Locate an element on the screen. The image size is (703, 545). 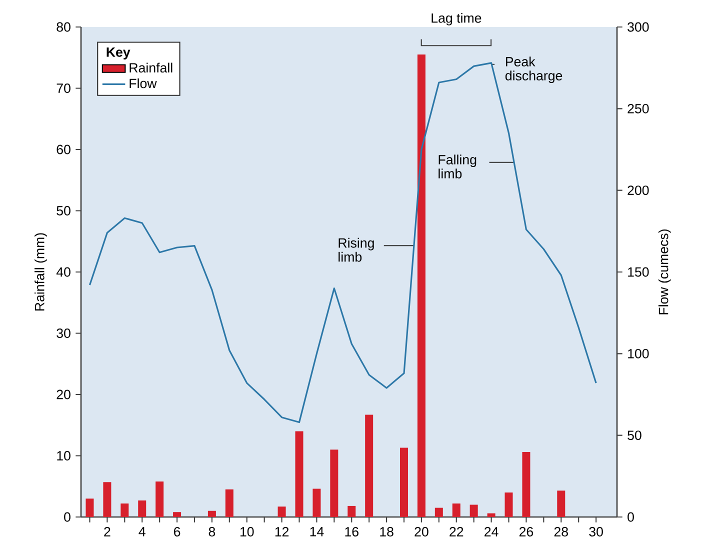
y-tick-label: 70 is located at coordinates (63, 88).